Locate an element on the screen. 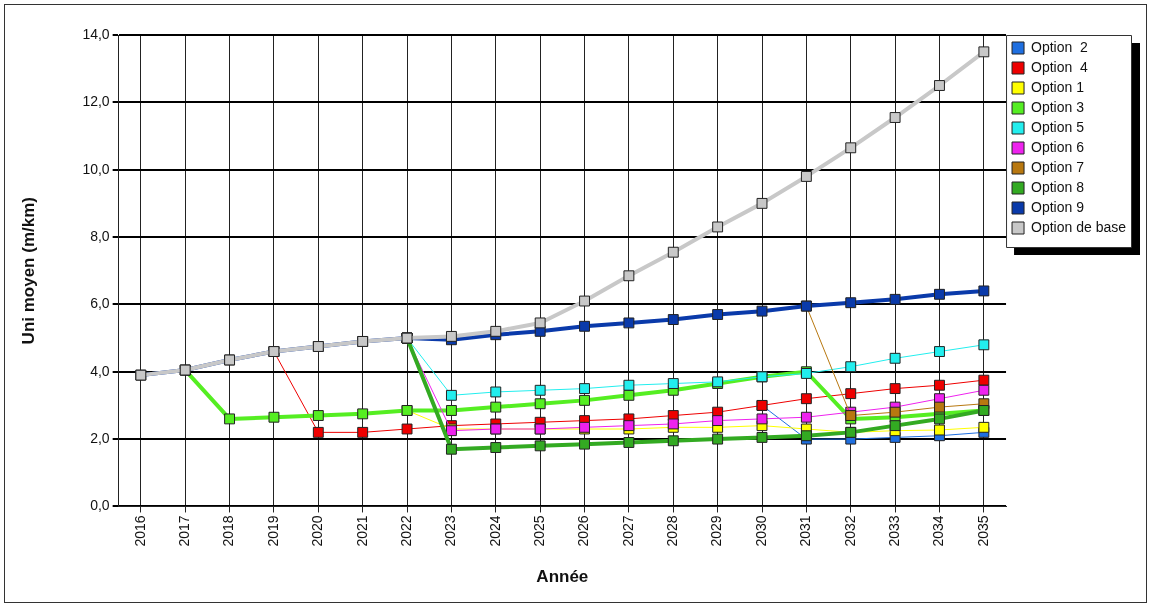 The width and height of the screenshot is (1153, 609). y-tick-label: 4,0 is located at coordinates (100, 370).